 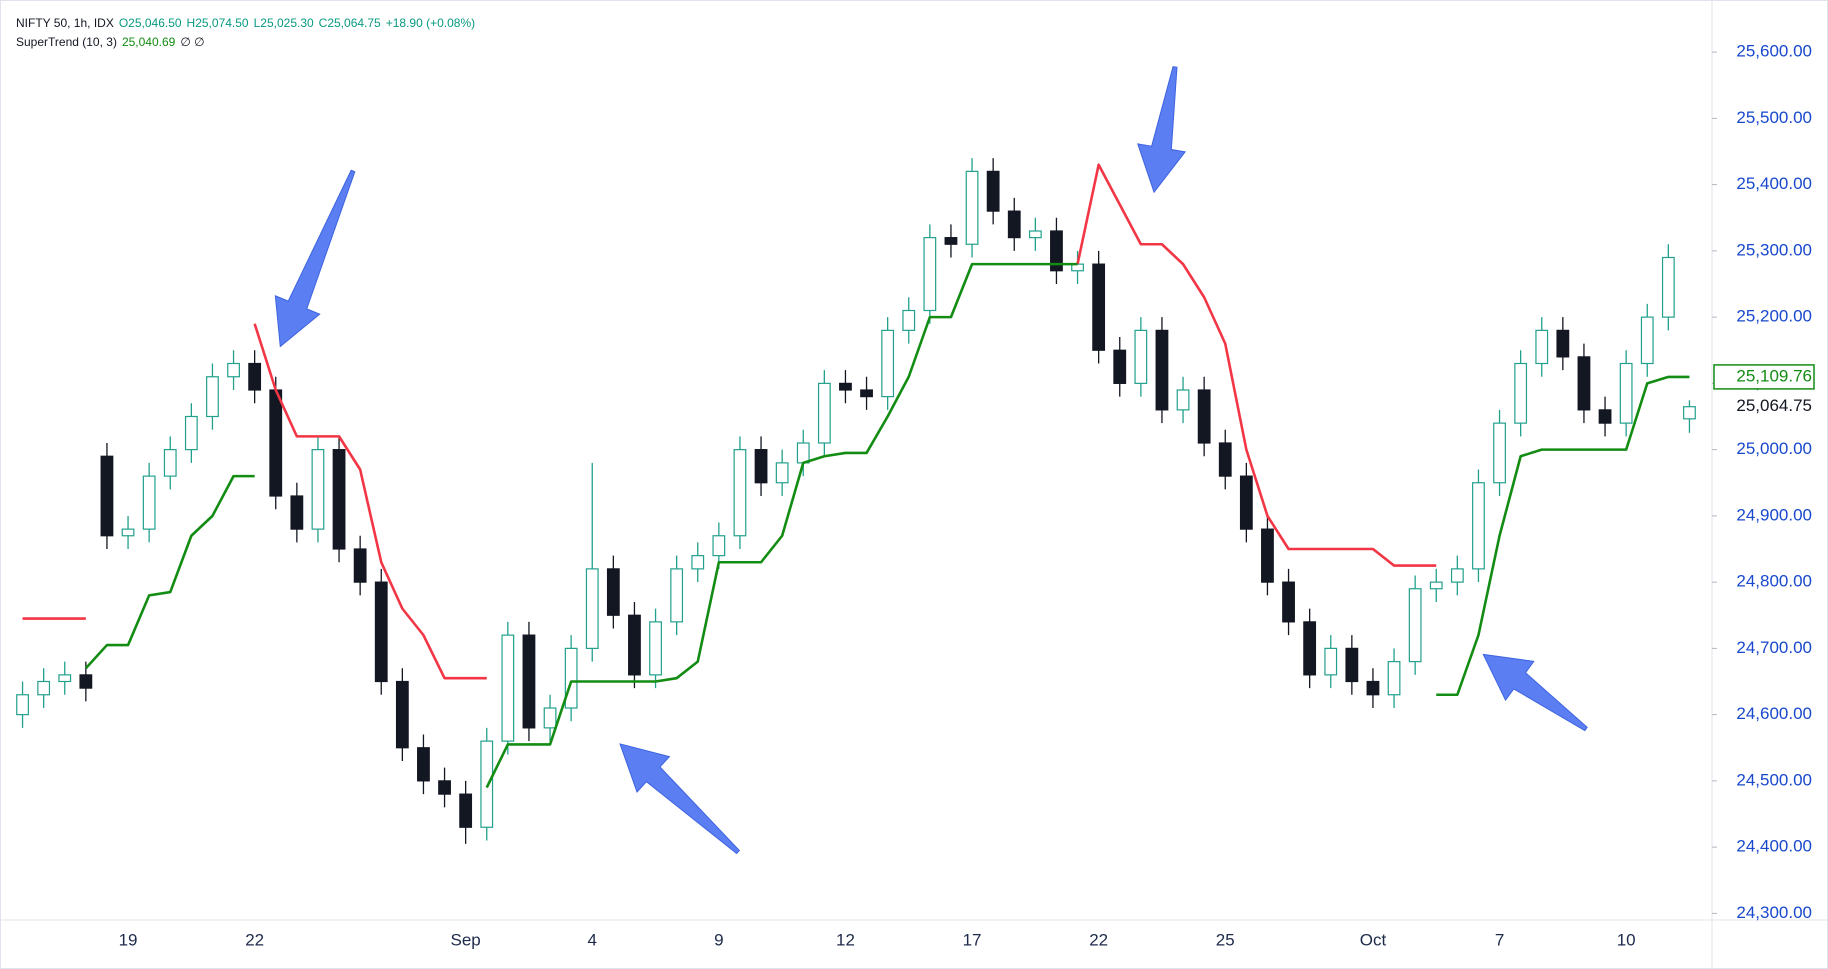 I want to click on price-label-box, so click(x=1764, y=377).